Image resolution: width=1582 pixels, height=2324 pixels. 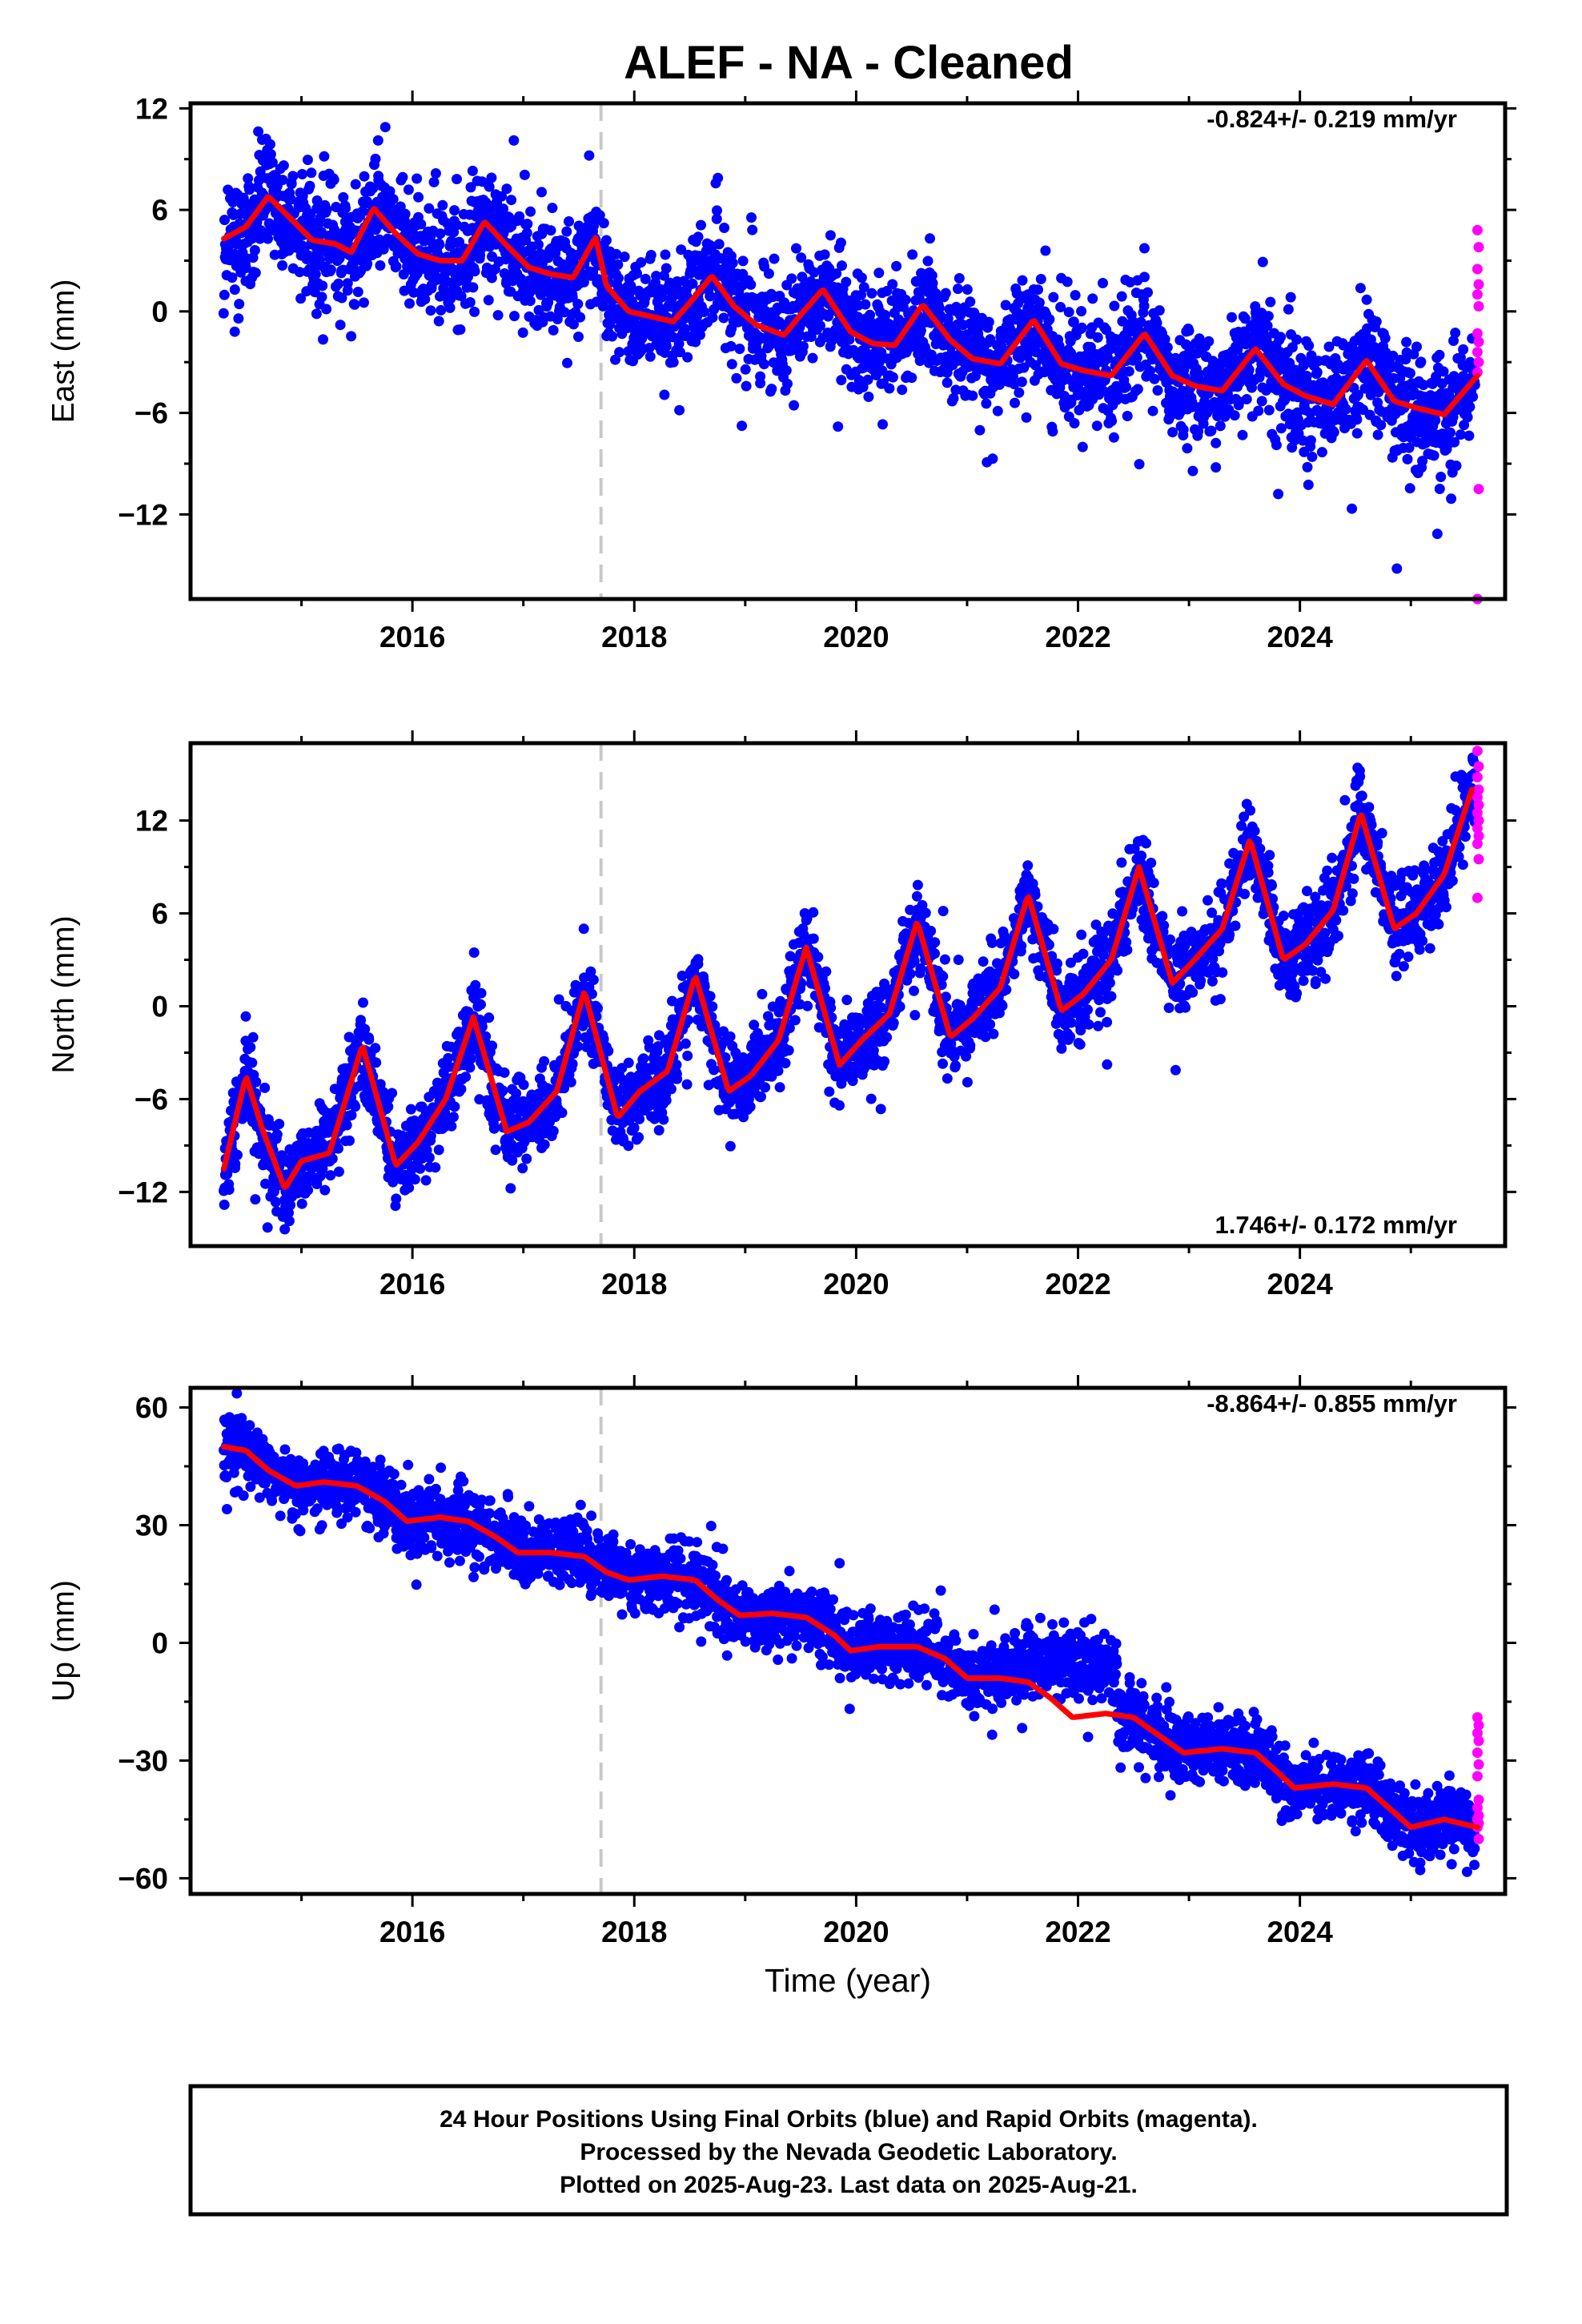 What do you see at coordinates (159, 210) in the screenshot?
I see `y-tick-label: 6` at bounding box center [159, 210].